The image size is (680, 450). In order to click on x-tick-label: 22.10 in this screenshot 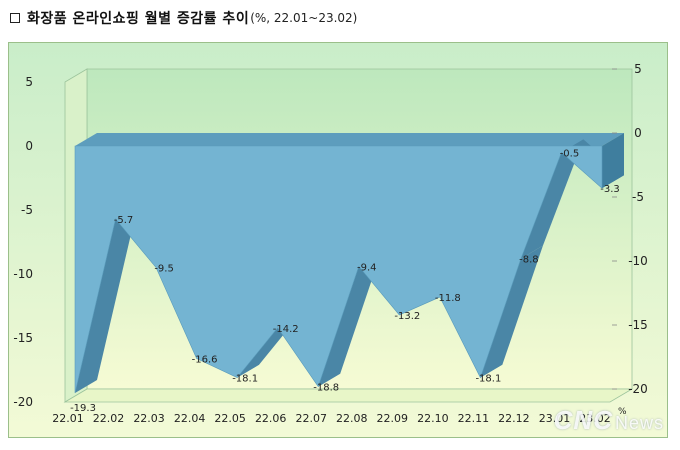, I will do `click(433, 418)`.